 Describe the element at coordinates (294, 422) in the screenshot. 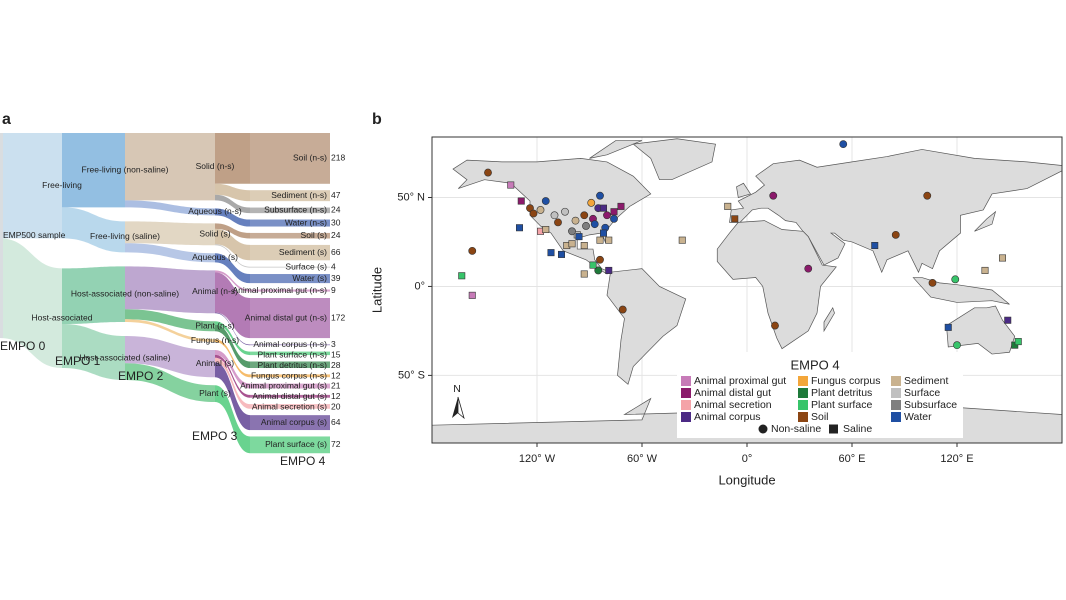

I see `leaf-label: Animal corpus (s)` at that location.